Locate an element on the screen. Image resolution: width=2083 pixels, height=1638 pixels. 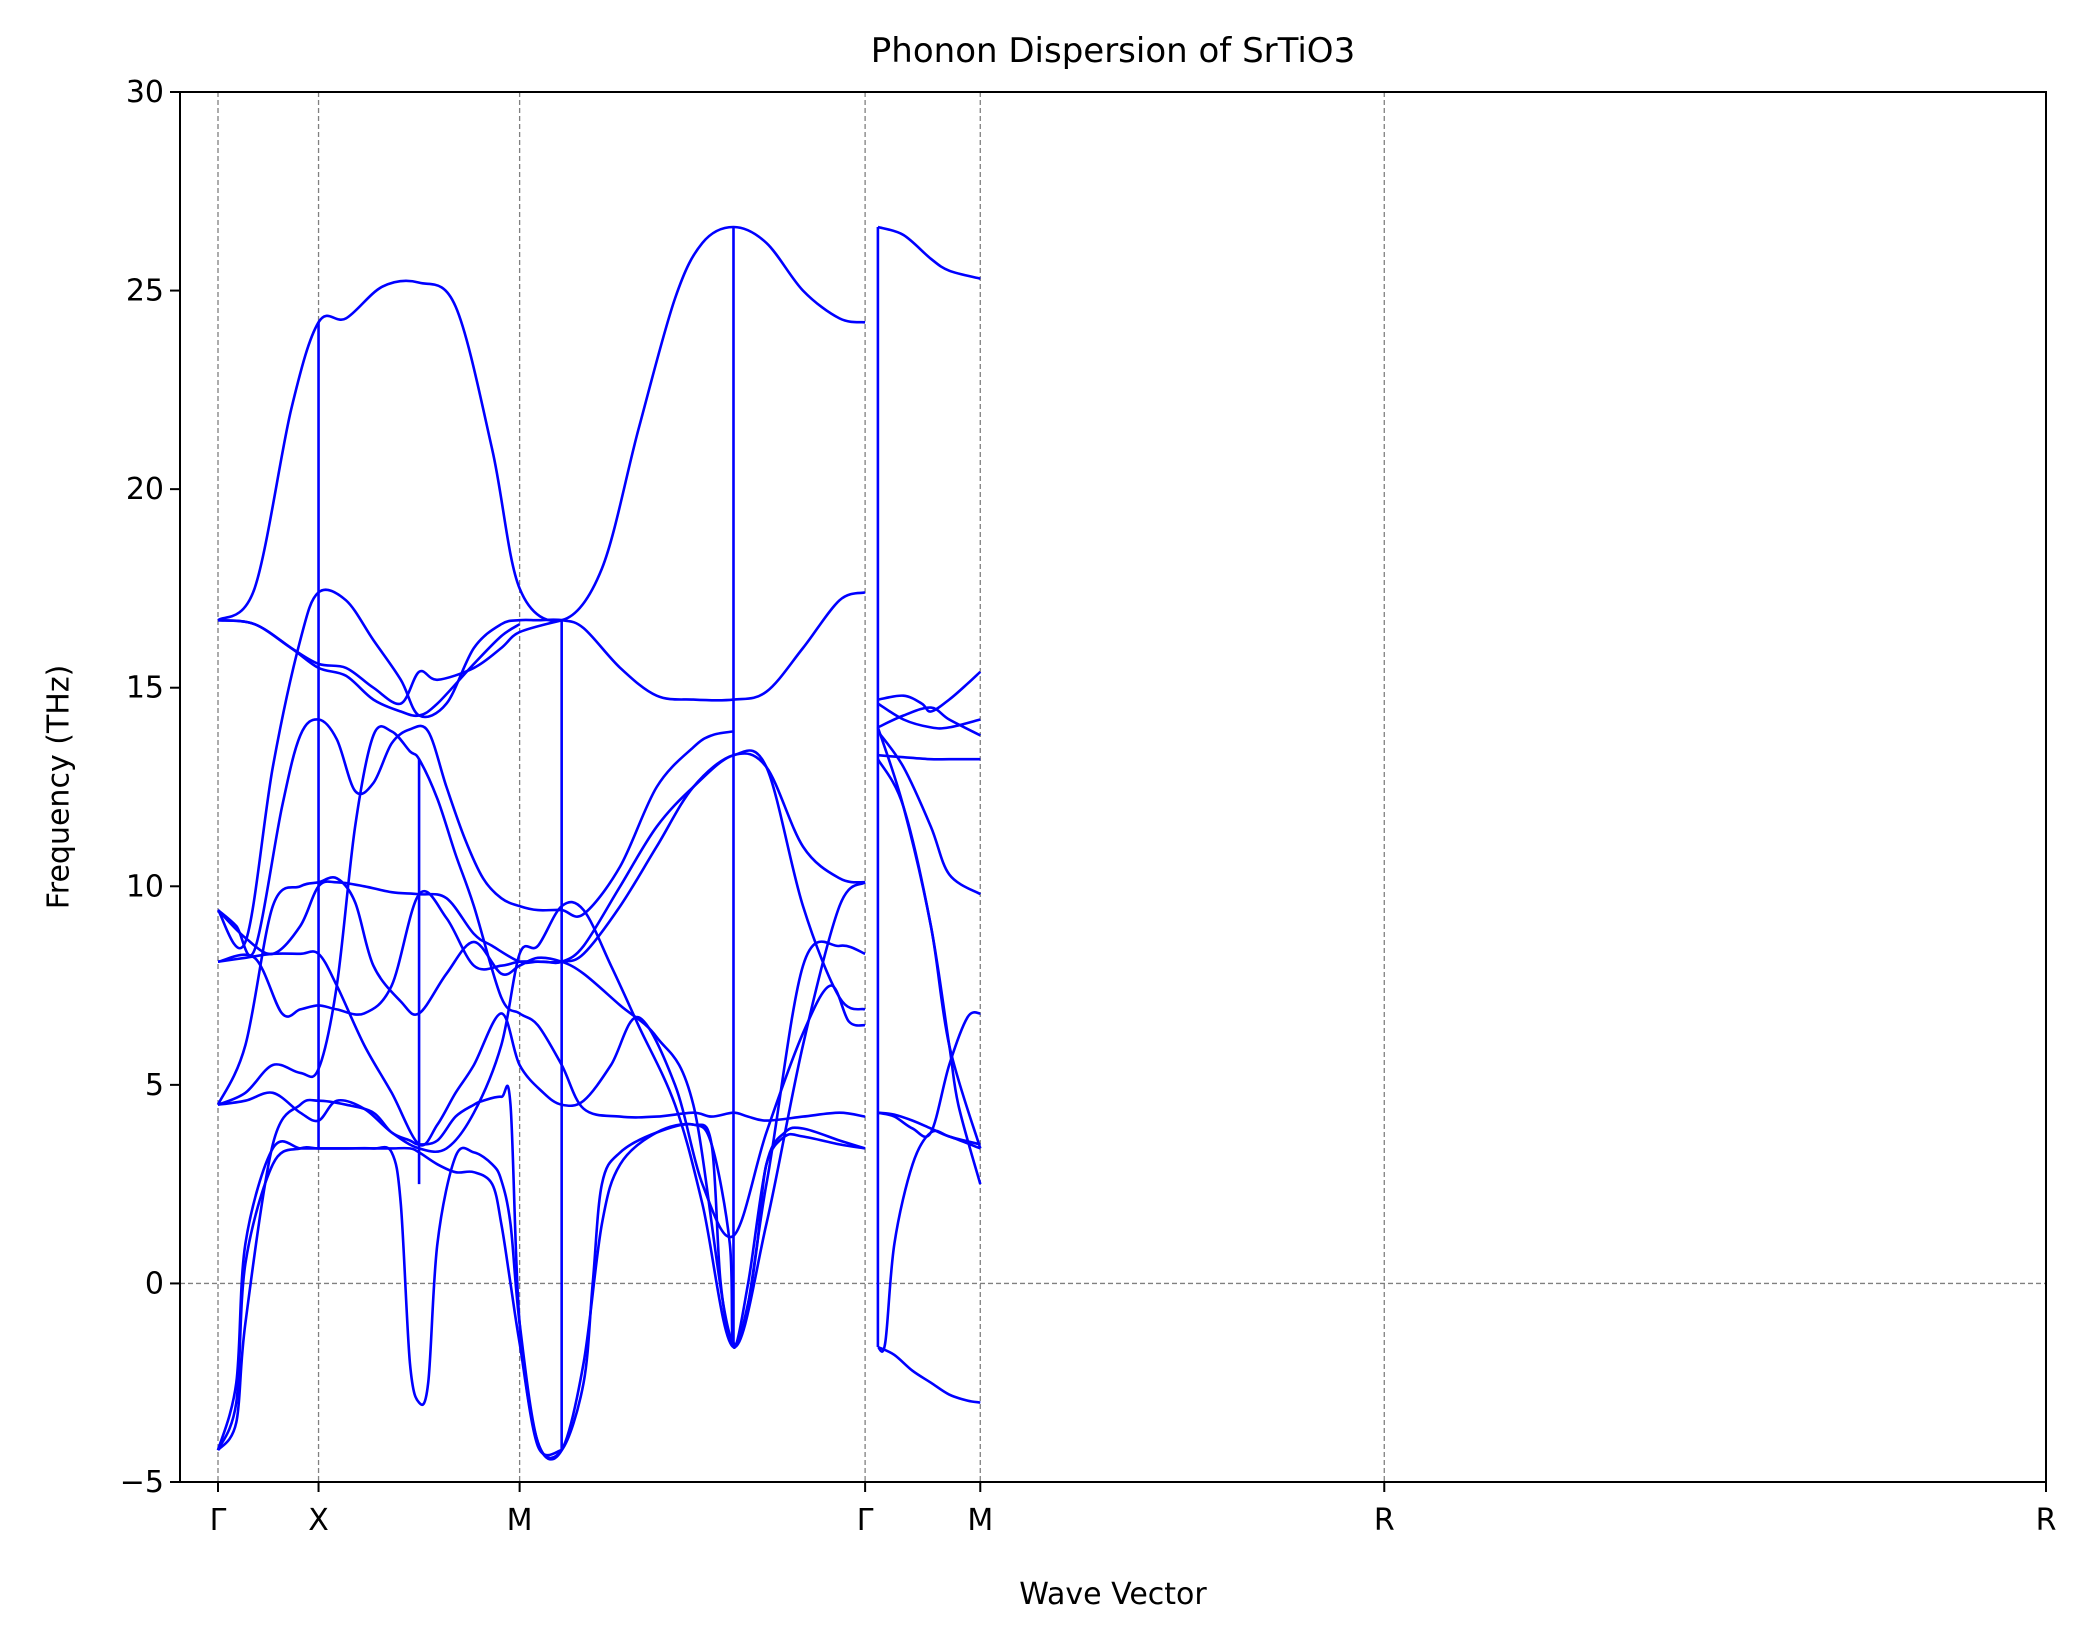
y-tick-label: 25 is located at coordinates (145, 291).